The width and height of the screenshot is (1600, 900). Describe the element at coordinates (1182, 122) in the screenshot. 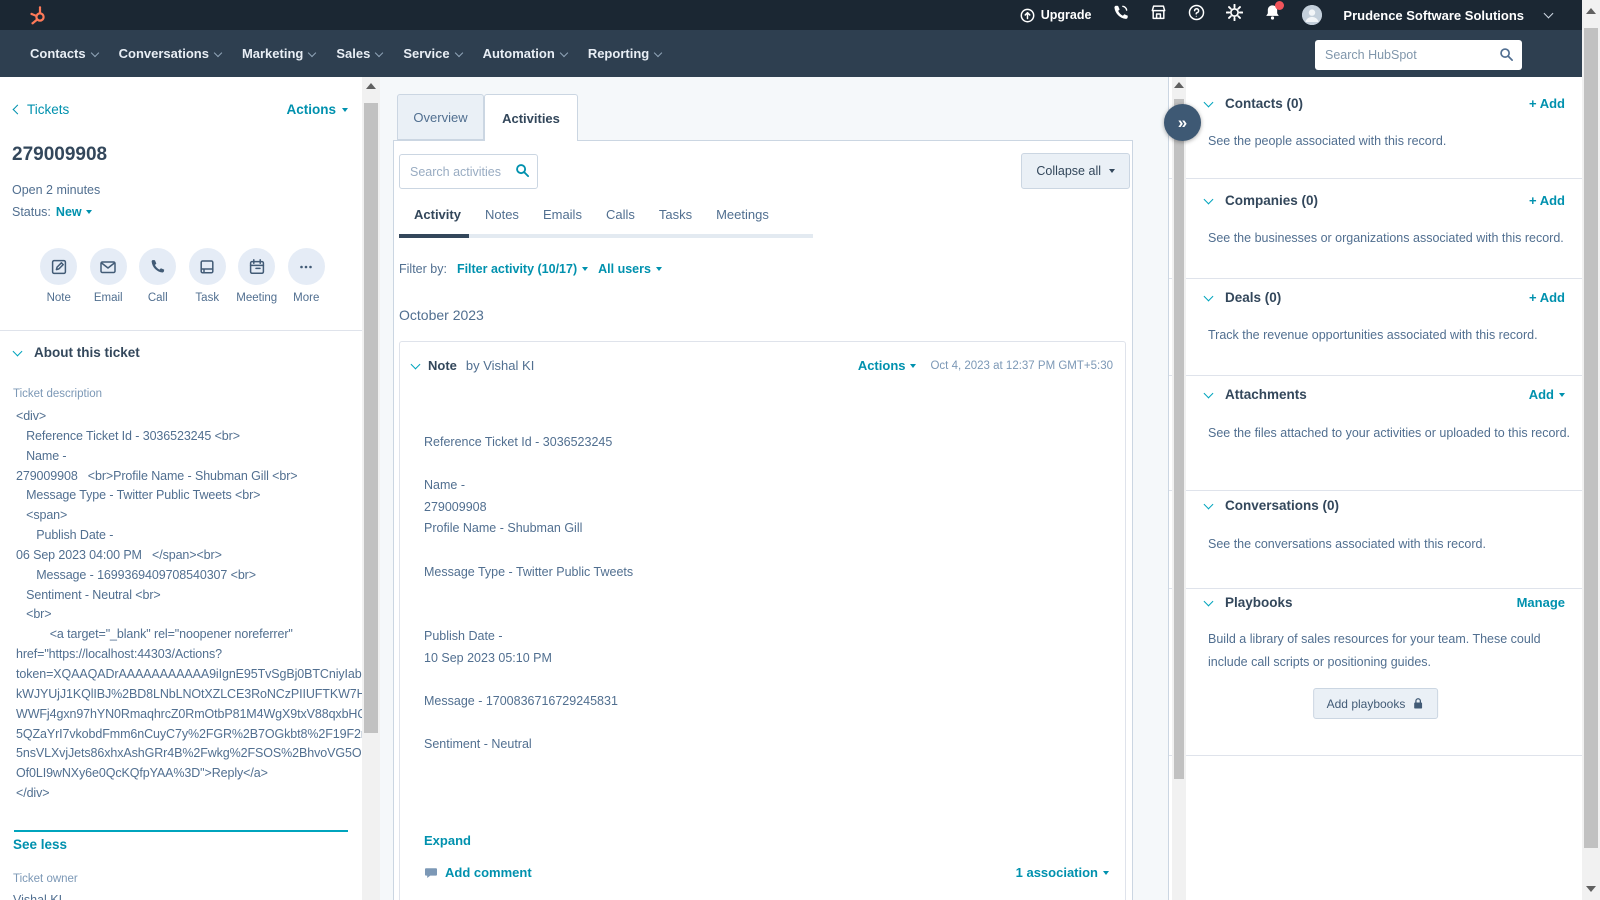

I see `collapse-panel-button: »` at that location.